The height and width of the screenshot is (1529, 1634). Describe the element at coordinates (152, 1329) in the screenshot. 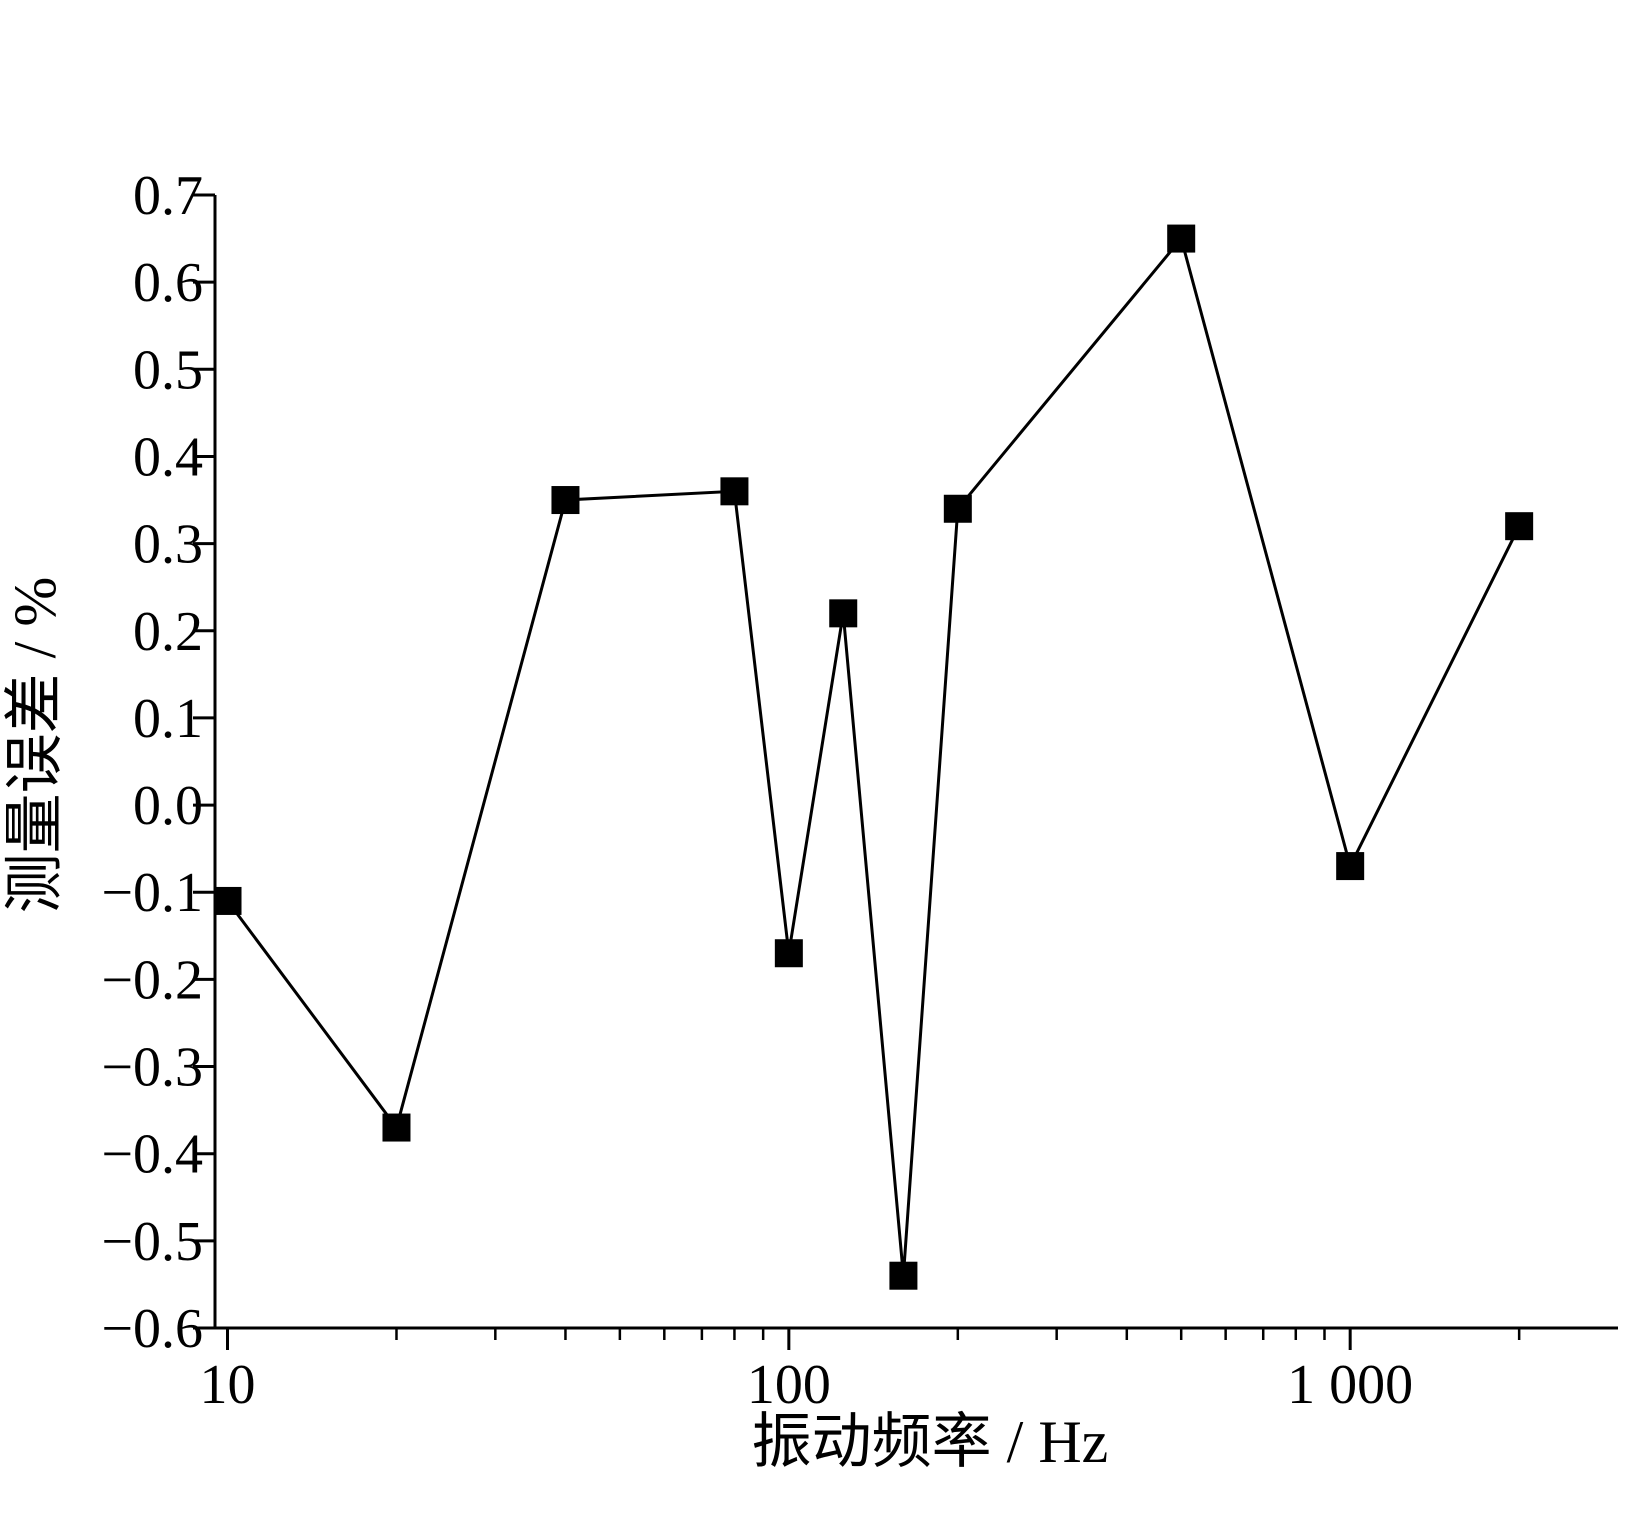

I see `y-tick-label: −0.6` at that location.